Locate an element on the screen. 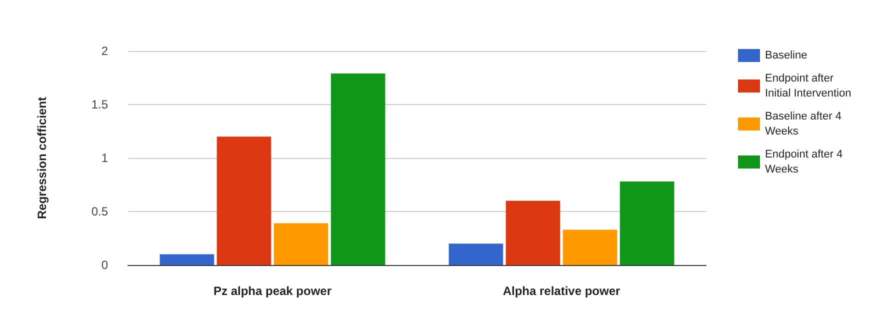 The height and width of the screenshot is (326, 874). legend-label: Baseline is located at coordinates (786, 56).